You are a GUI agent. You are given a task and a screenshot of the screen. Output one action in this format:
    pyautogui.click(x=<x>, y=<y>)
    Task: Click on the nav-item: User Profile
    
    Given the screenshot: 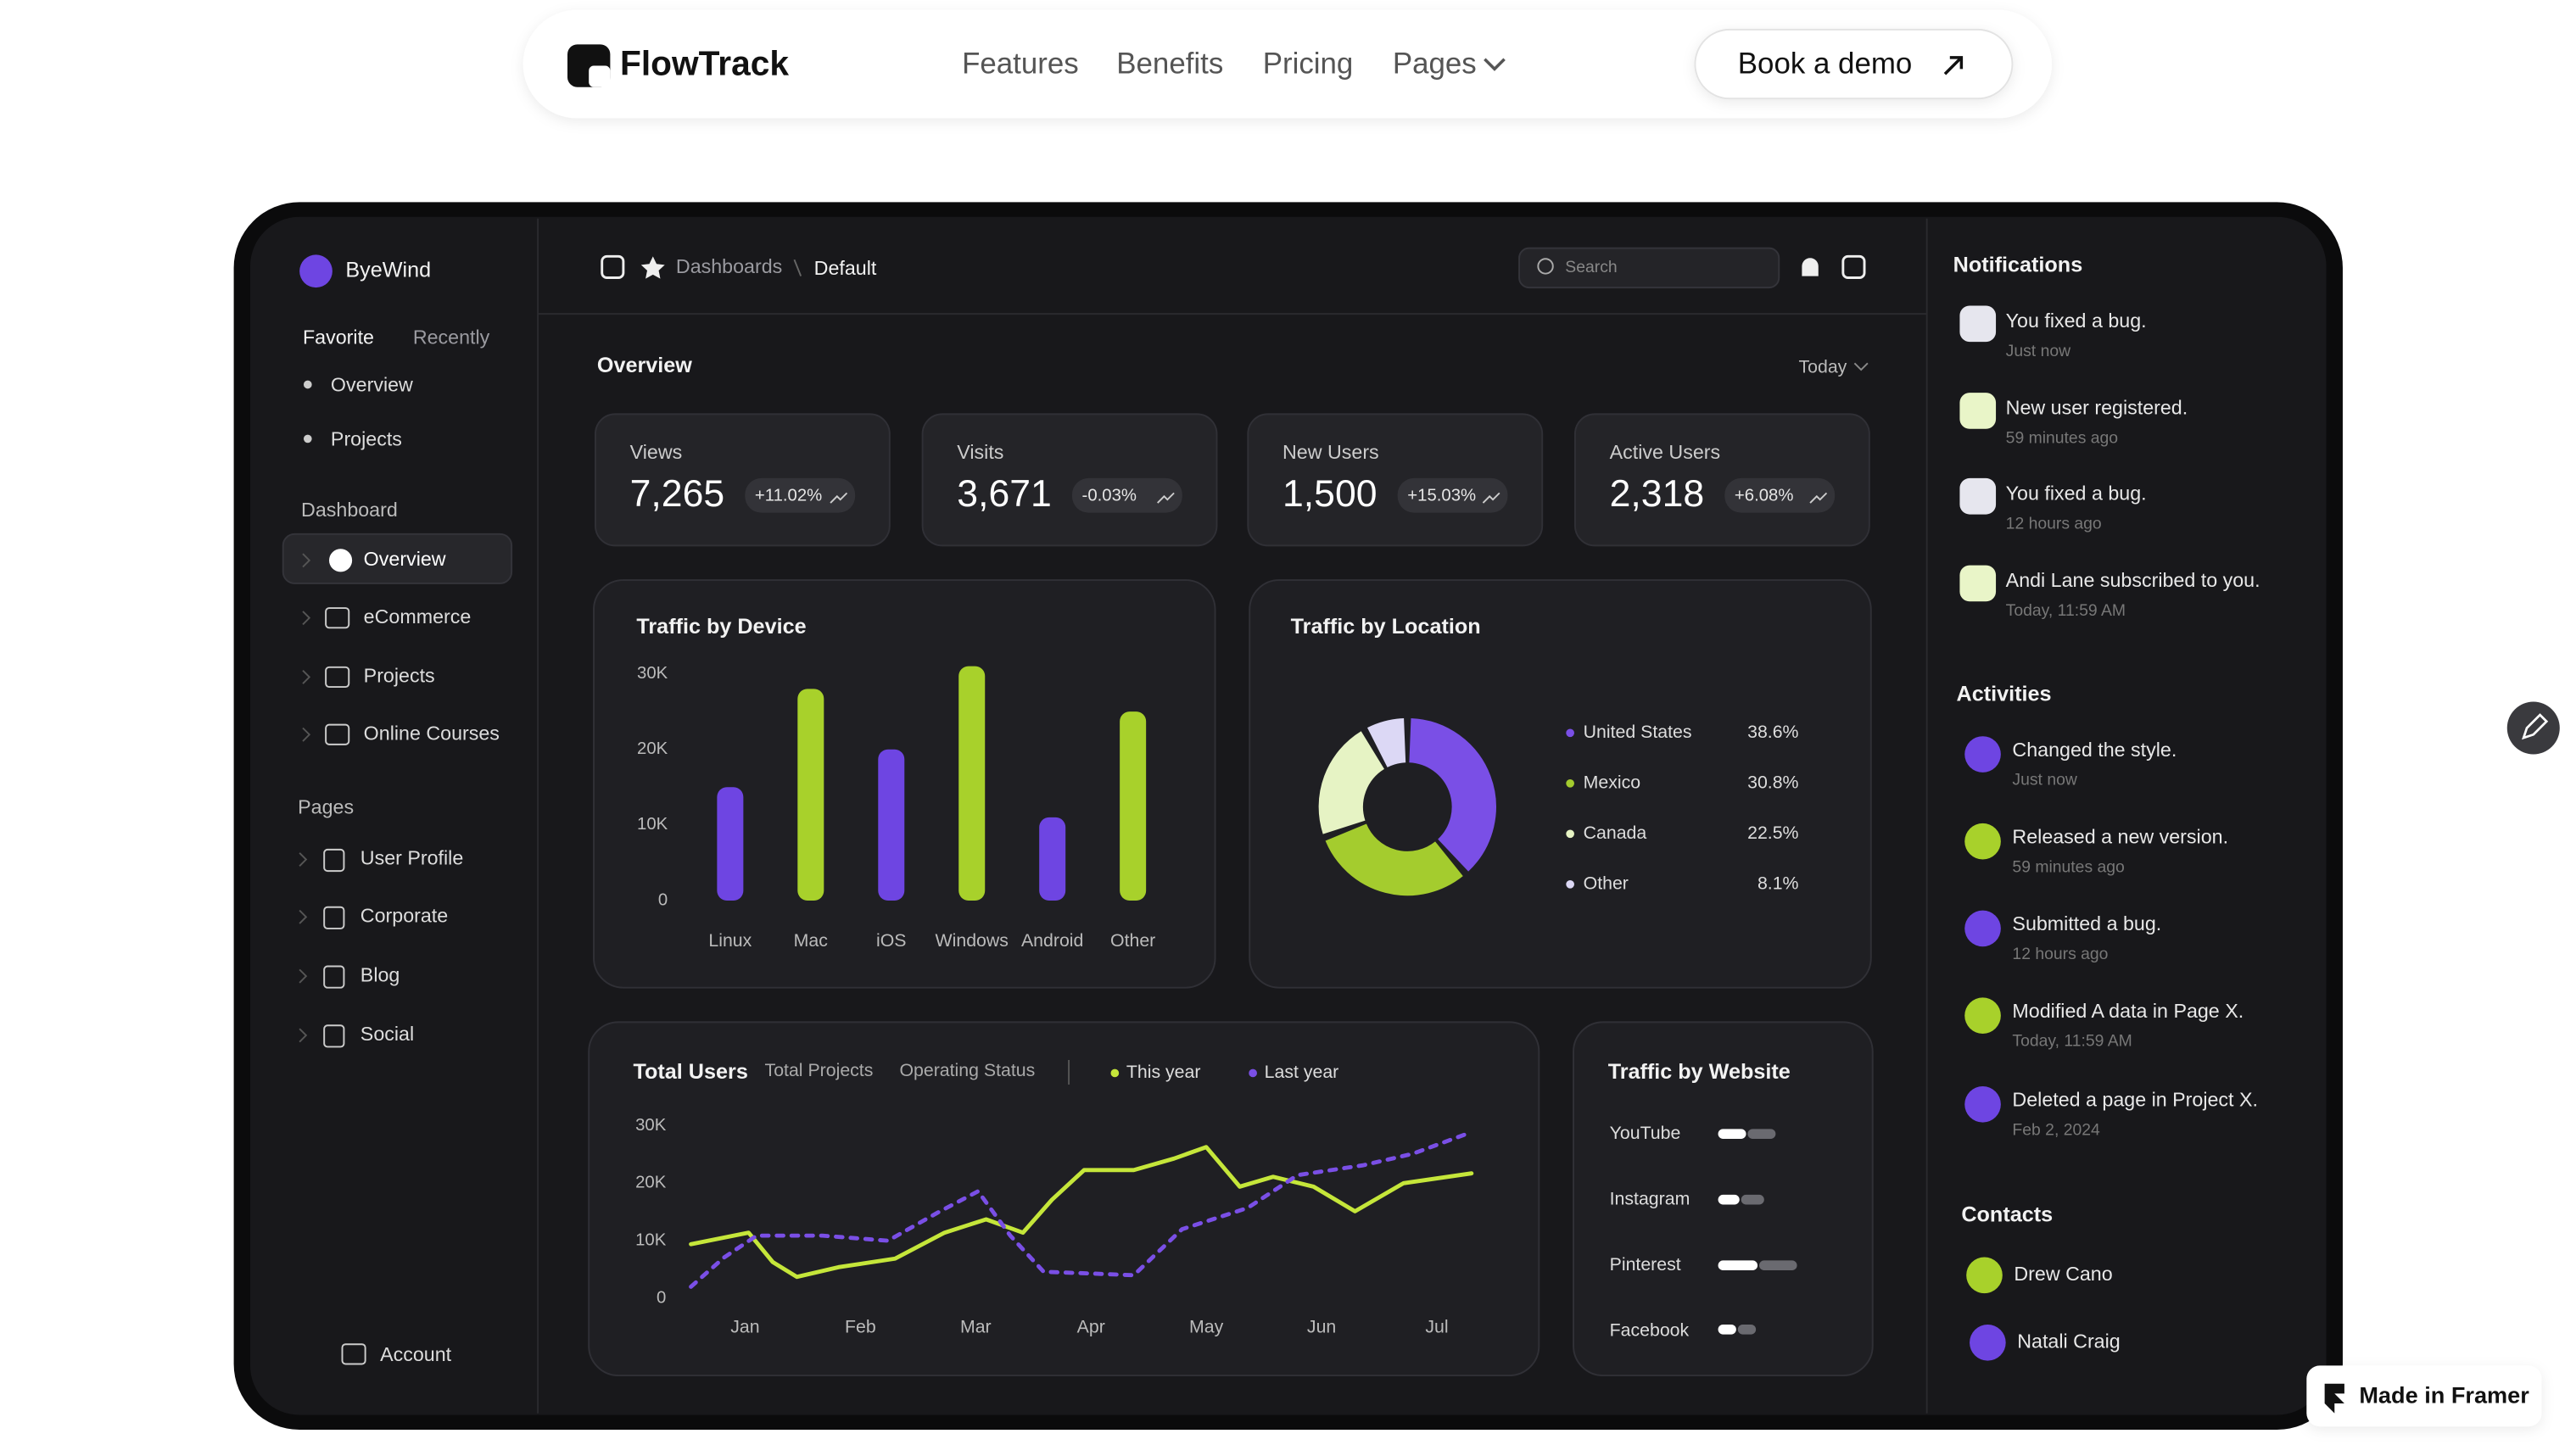 What is the action you would take?
    pyautogui.click(x=411, y=858)
    